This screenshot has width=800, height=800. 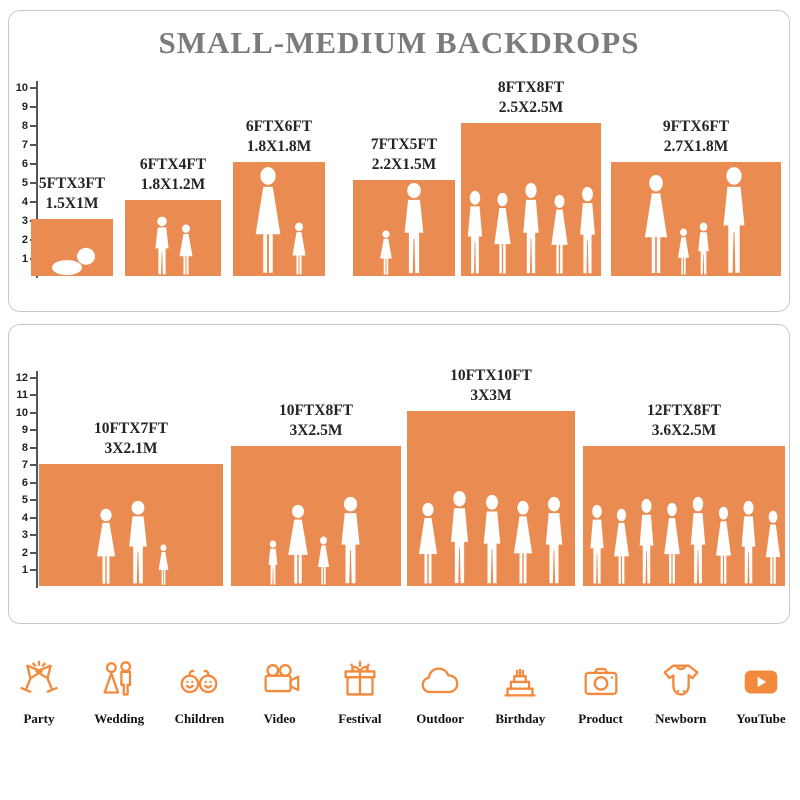 I want to click on backdrop-size-label: 5FTX3FT 1.5X1M, so click(x=72, y=194).